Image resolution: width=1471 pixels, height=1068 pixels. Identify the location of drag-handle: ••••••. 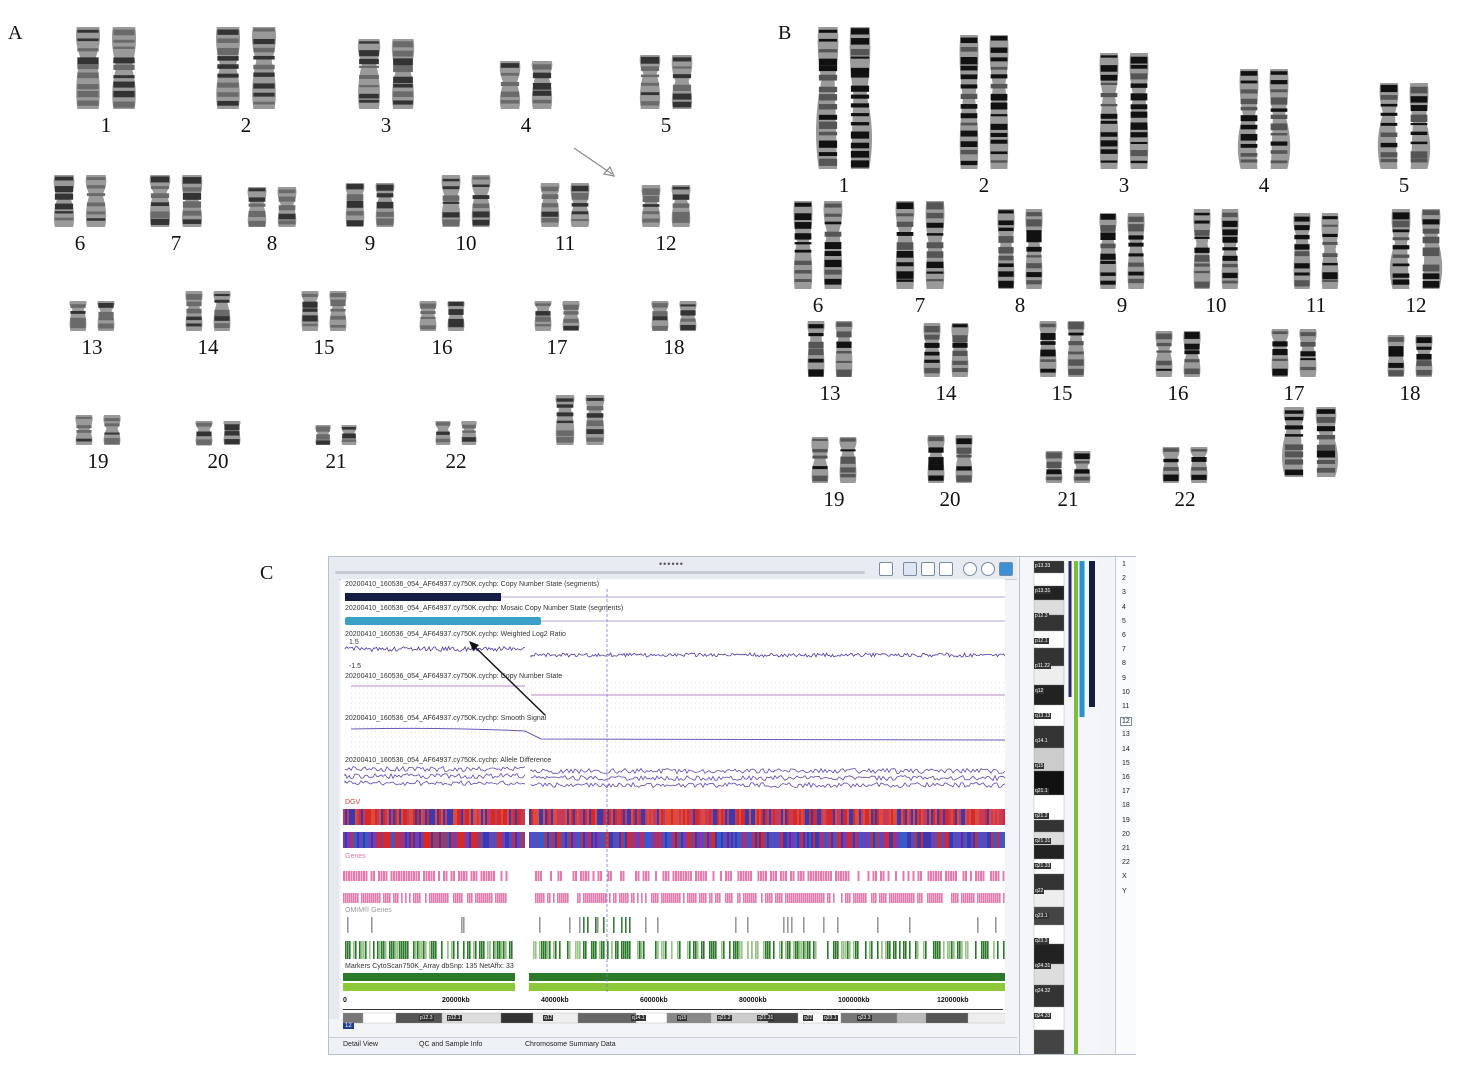
(671, 564).